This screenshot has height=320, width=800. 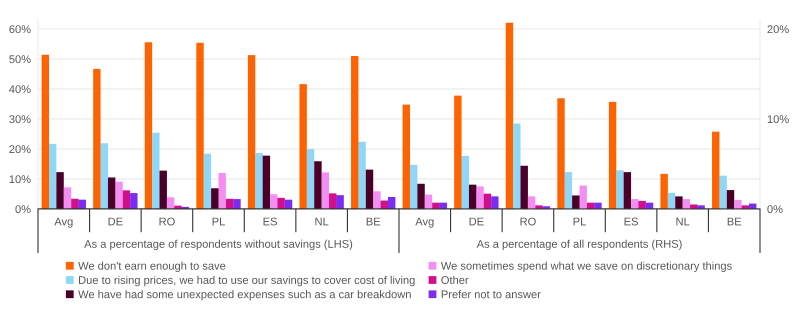 What do you see at coordinates (20, 149) in the screenshot?
I see `y-tick-label: 20%` at bounding box center [20, 149].